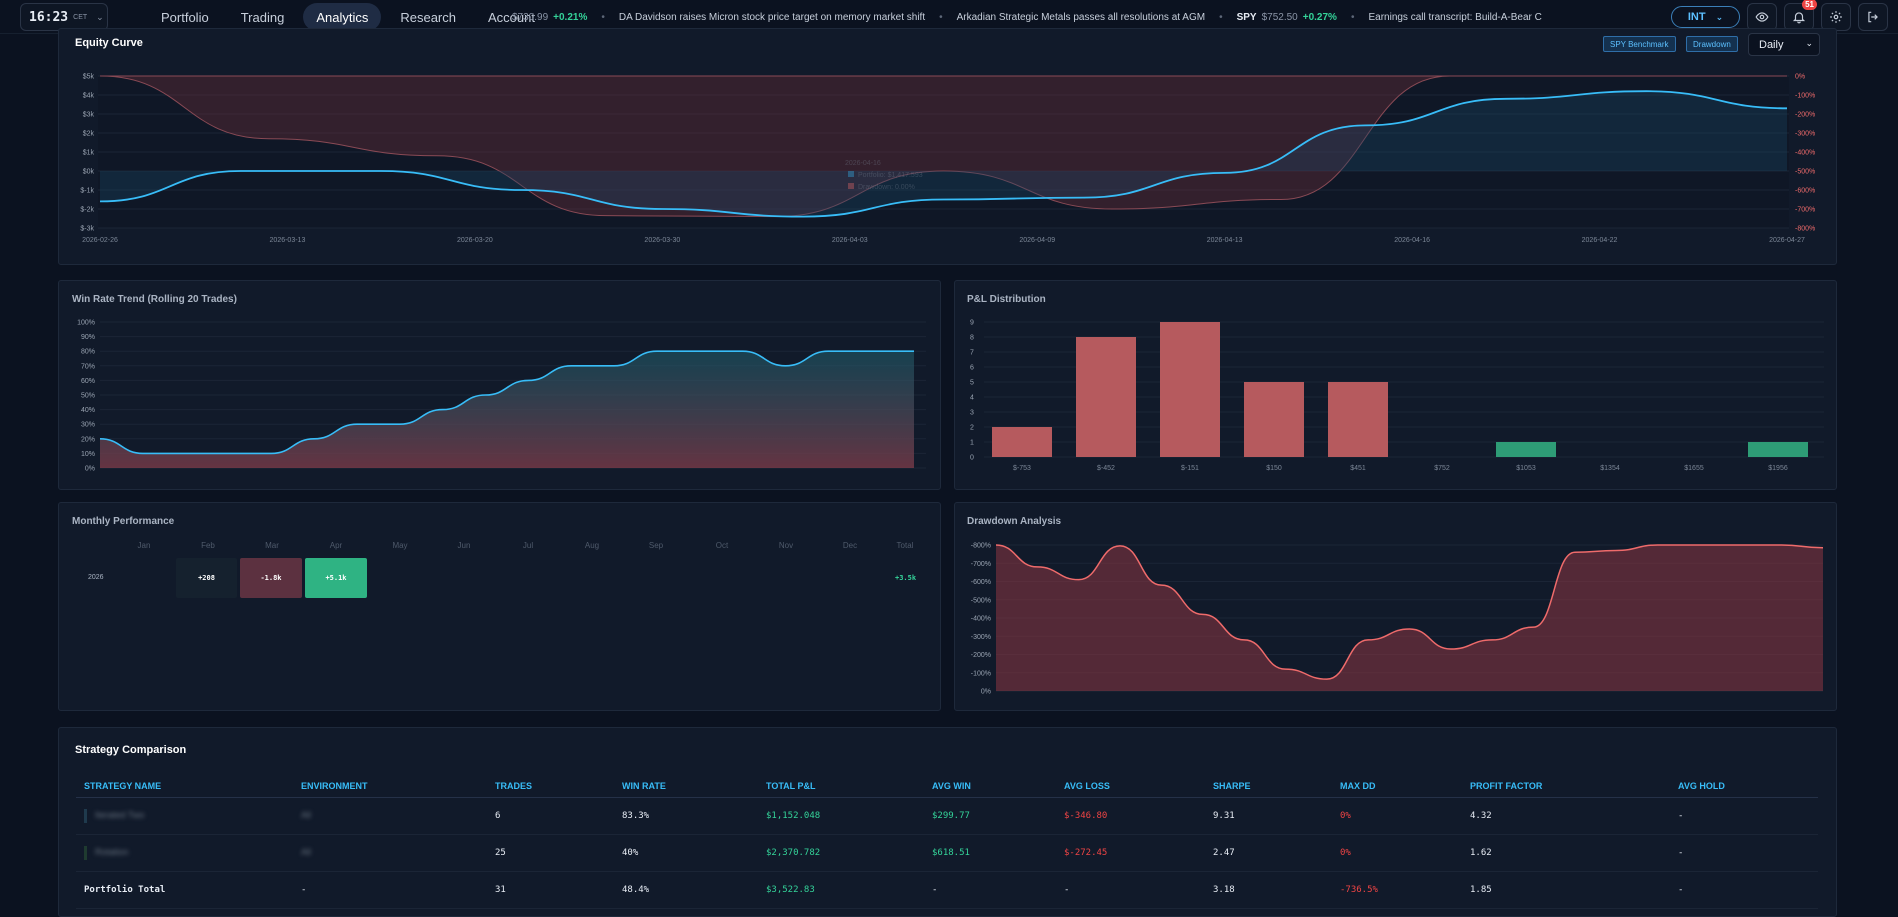  I want to click on win-rate-area, so click(507, 409).